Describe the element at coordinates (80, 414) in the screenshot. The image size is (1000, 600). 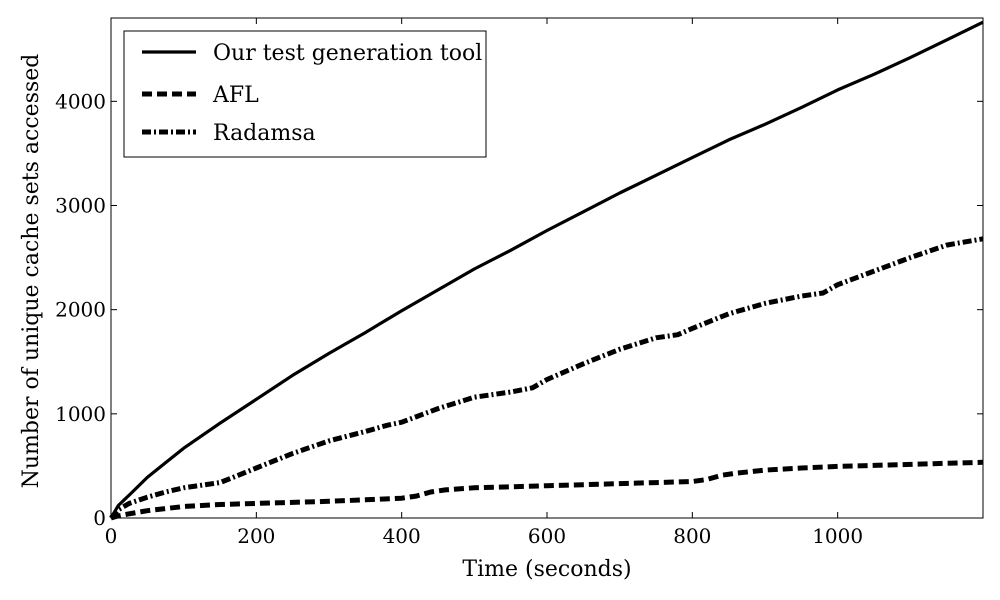
I see `y-tick-label: 1000` at that location.